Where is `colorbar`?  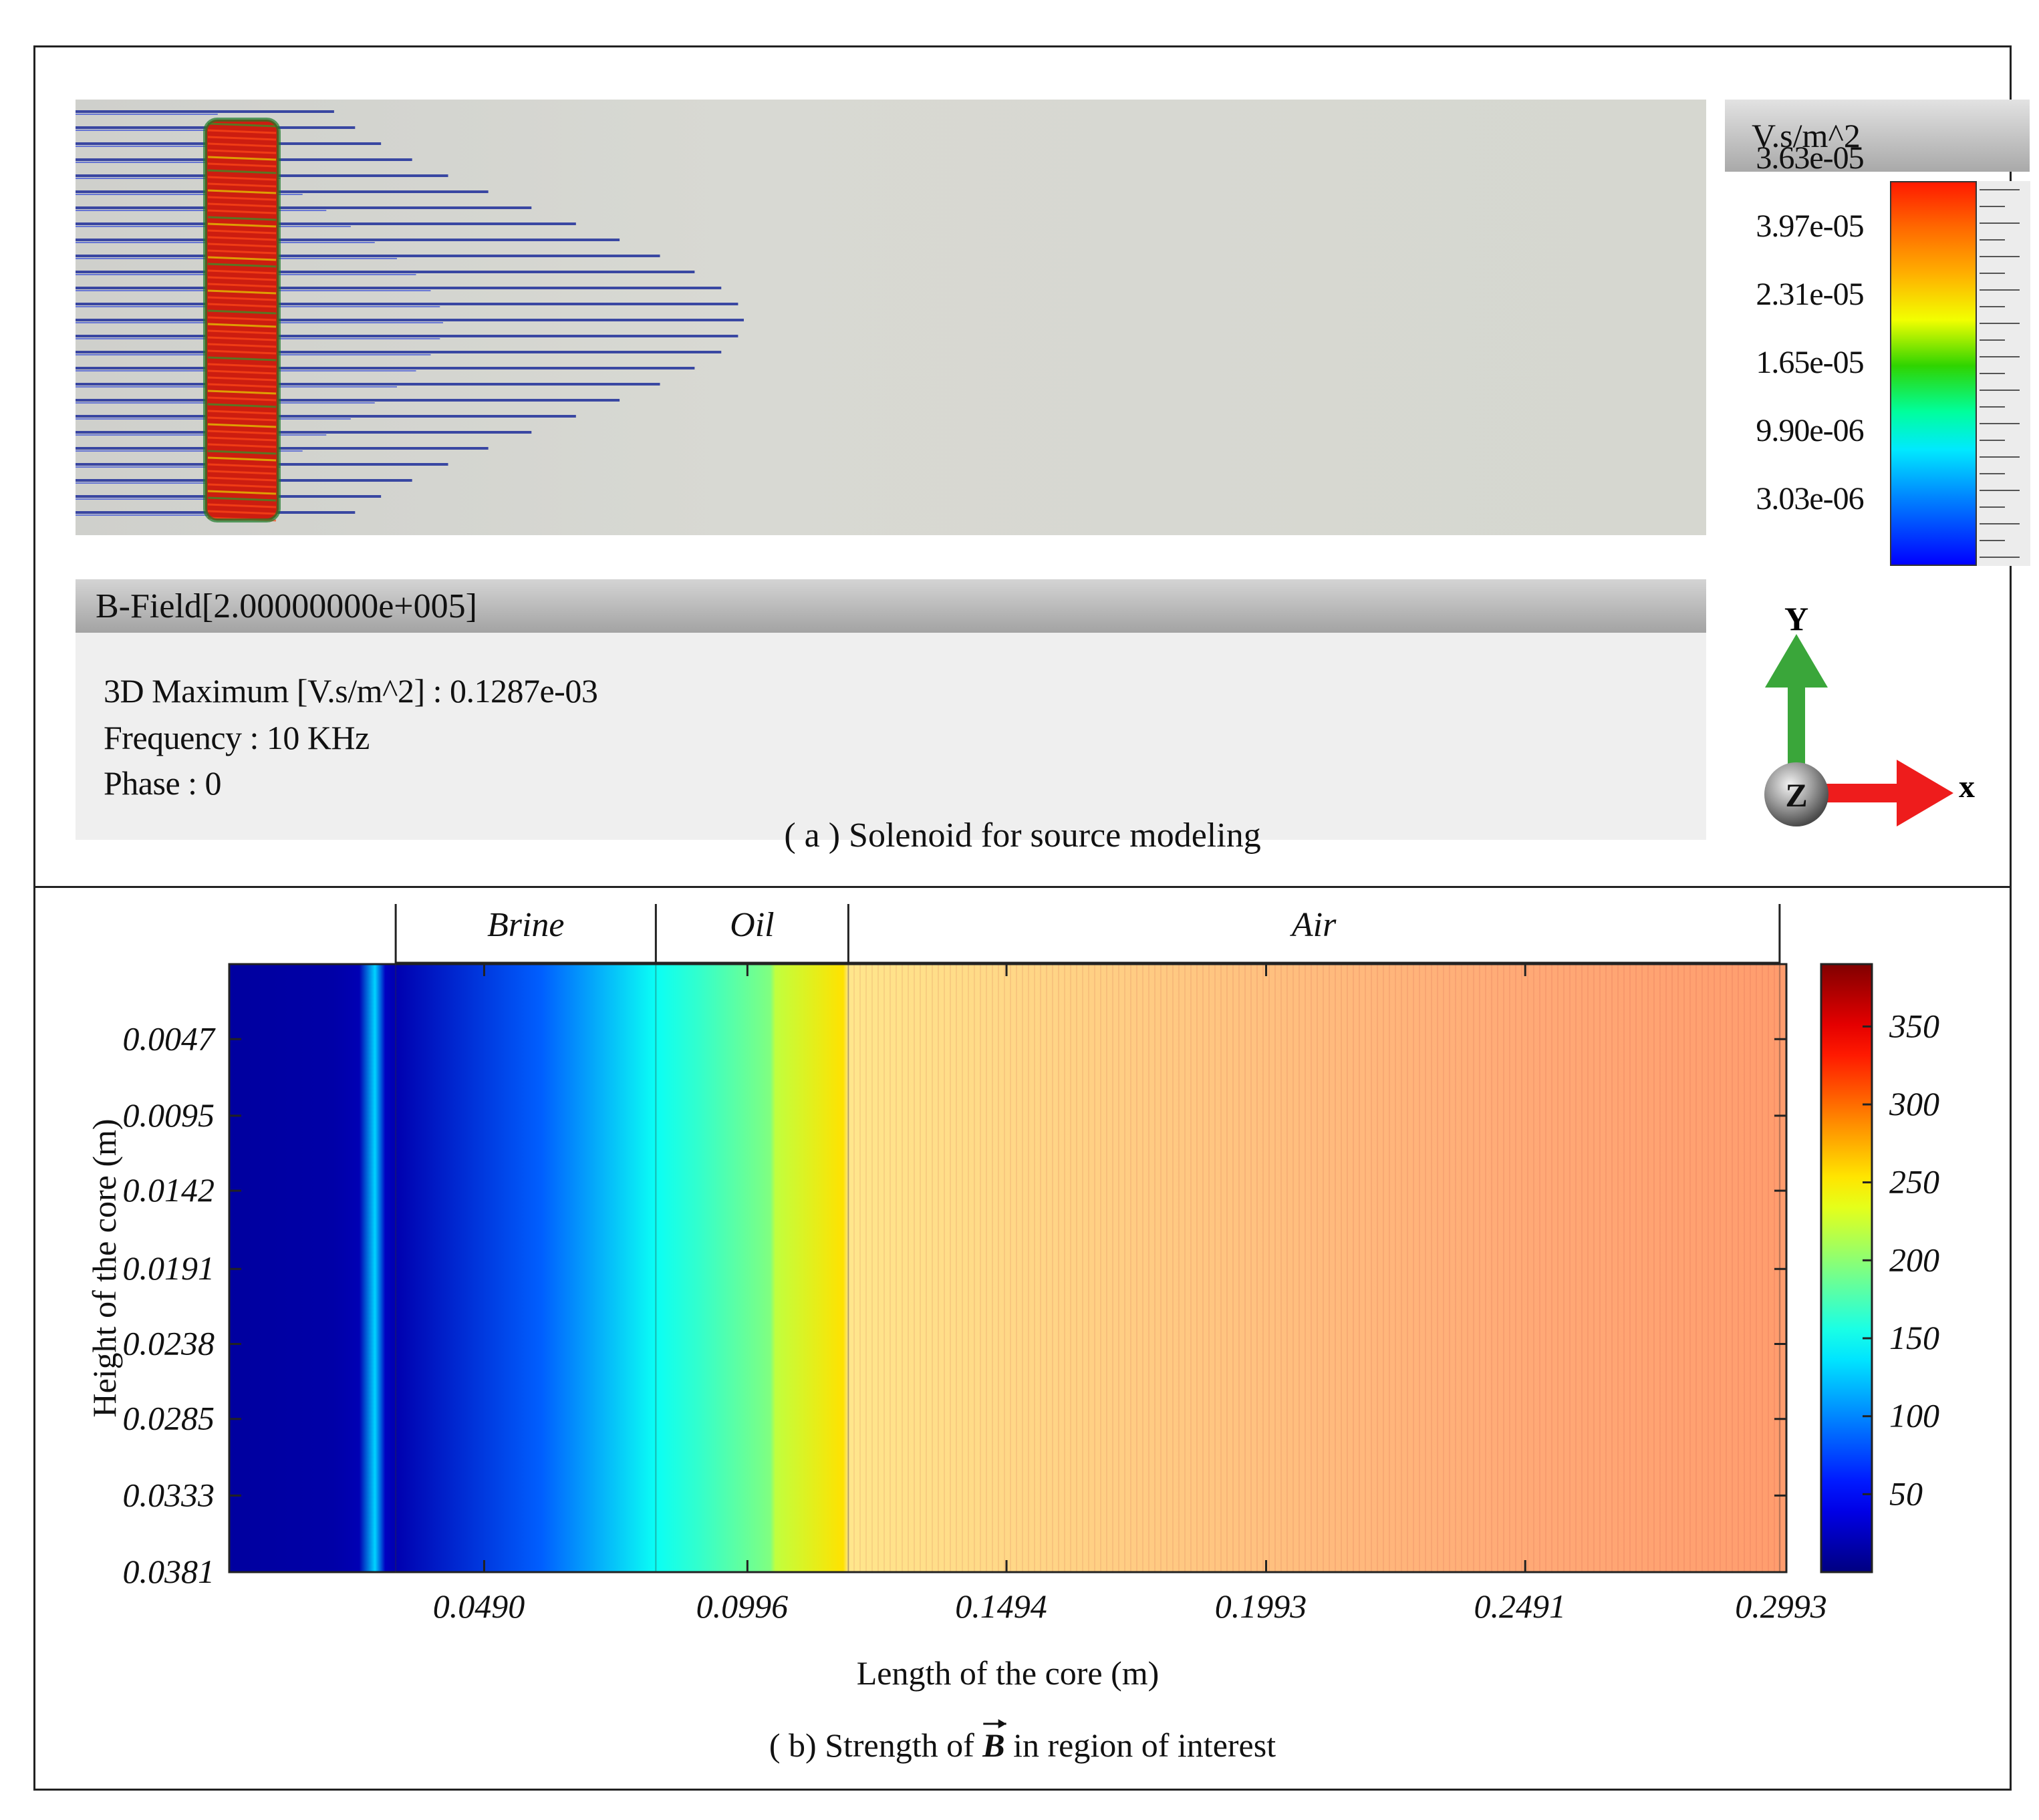 colorbar is located at coordinates (1846, 1268).